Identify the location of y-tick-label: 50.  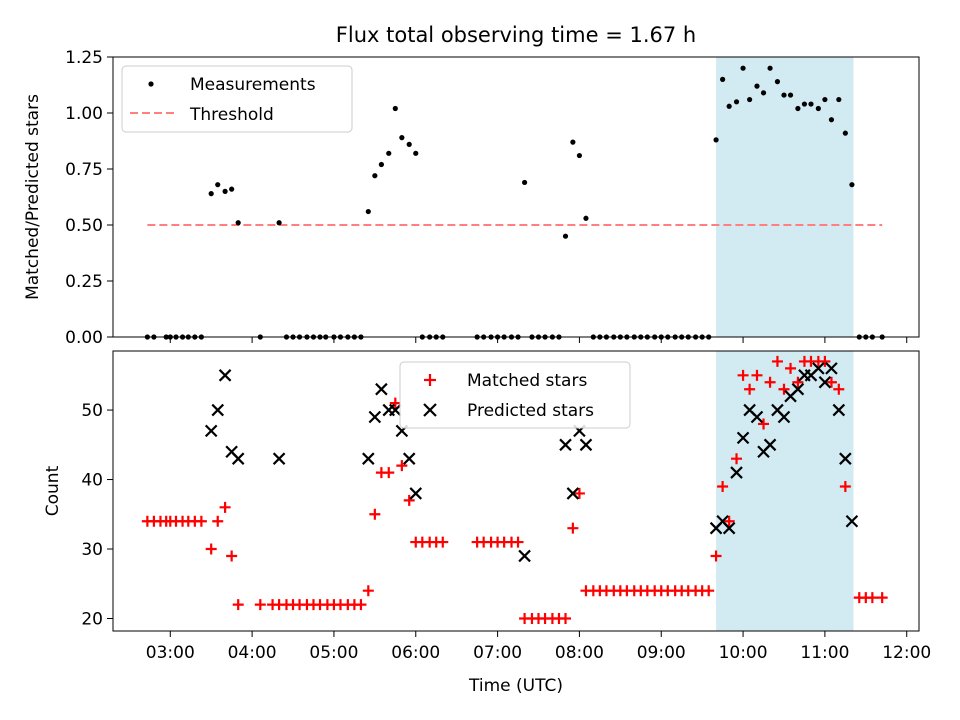
(92, 411).